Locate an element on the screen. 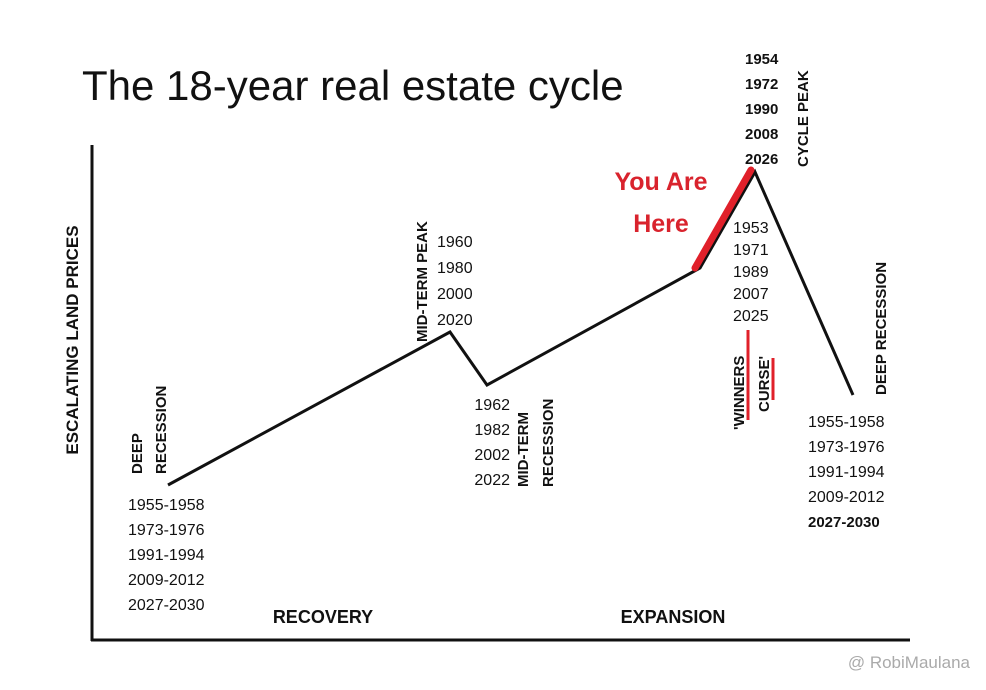 This screenshot has height=690, width=986. you-are-here: You Are is located at coordinates (660, 182).